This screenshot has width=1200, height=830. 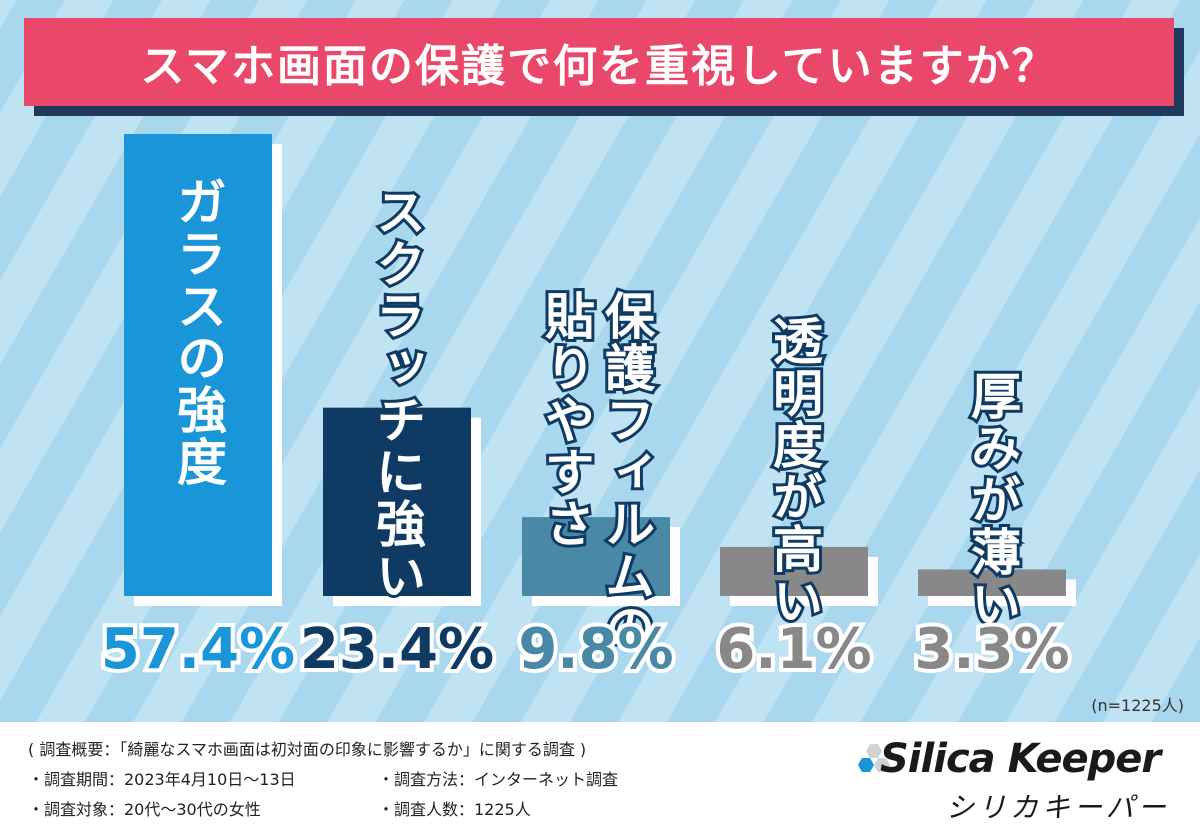 What do you see at coordinates (566, 420) in the screenshot?
I see `category-label-2-1: 貼りやすさ` at bounding box center [566, 420].